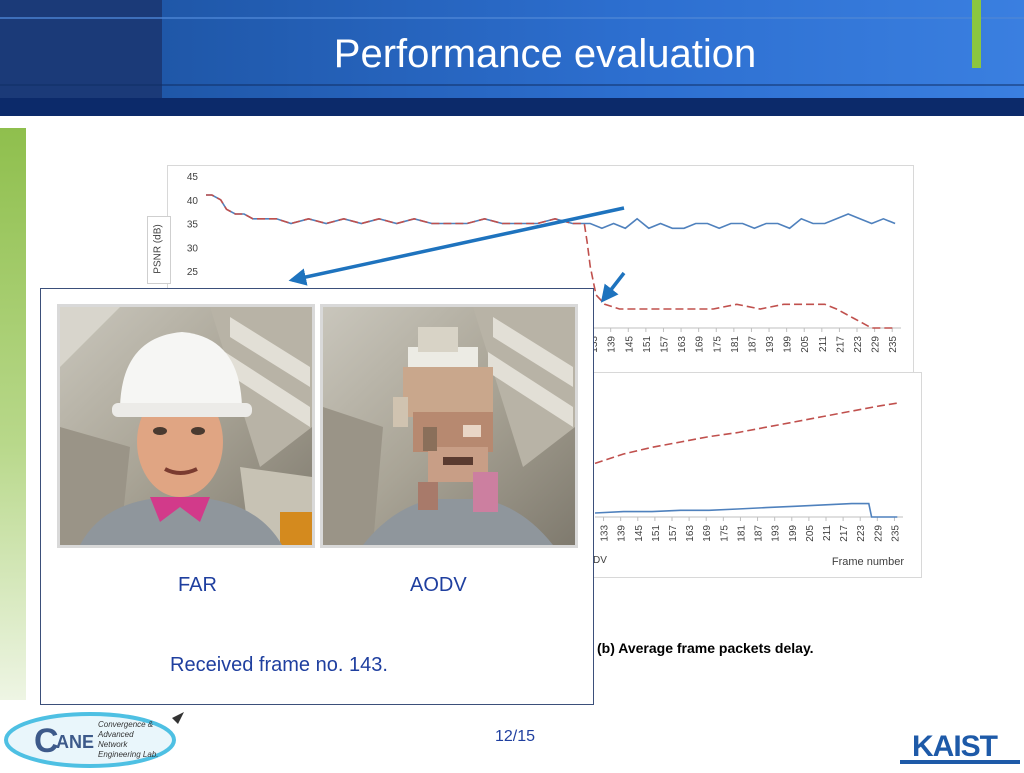 This screenshot has height=773, width=1024. What do you see at coordinates (868, 562) in the screenshot?
I see `x-axis-label: Frame number` at bounding box center [868, 562].